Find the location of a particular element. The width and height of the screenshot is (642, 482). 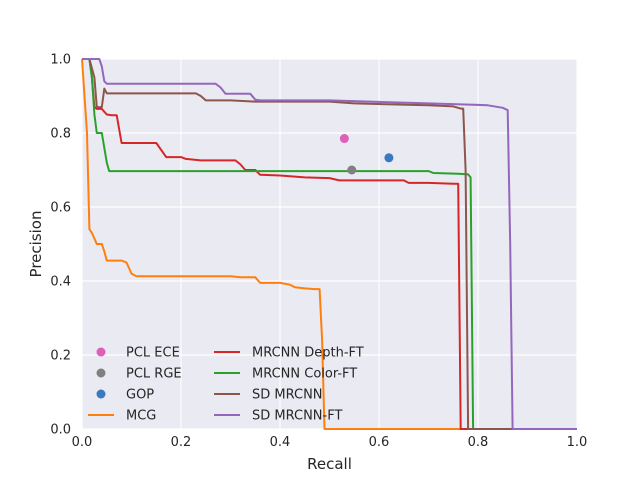

x-tick-label: 1.0 is located at coordinates (577, 442).